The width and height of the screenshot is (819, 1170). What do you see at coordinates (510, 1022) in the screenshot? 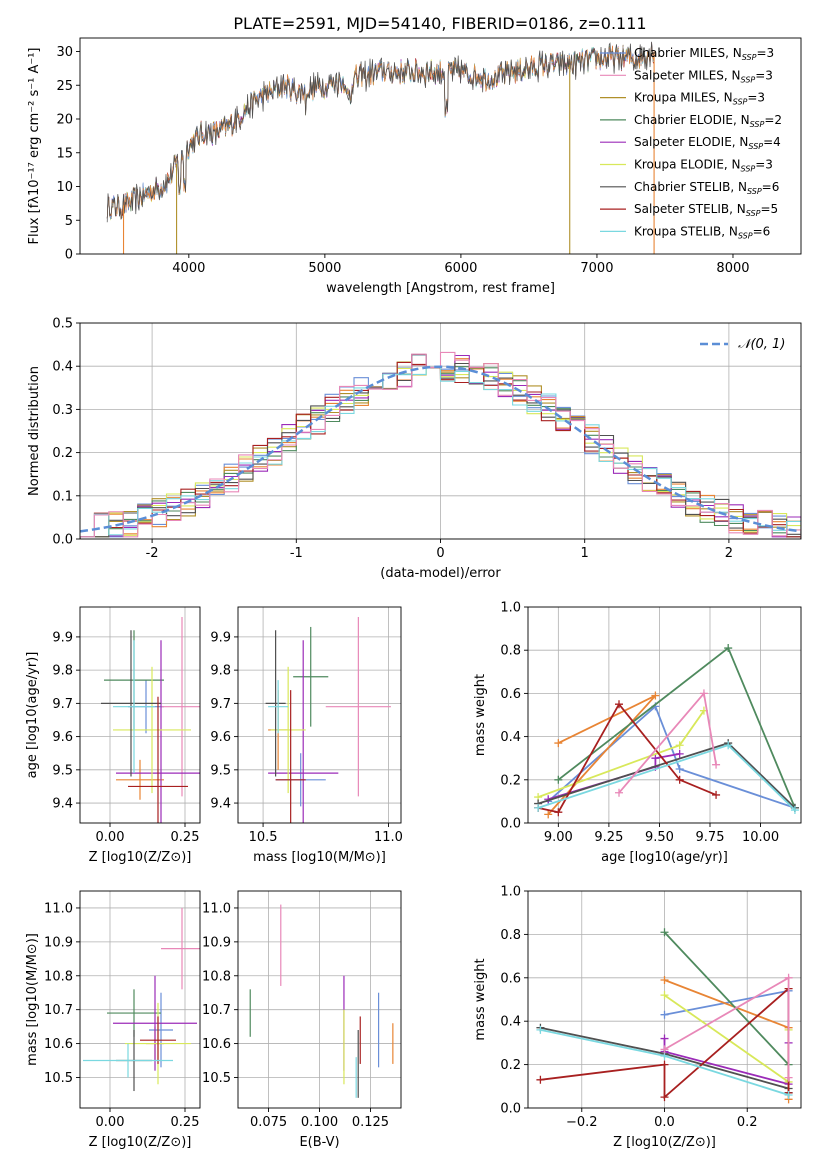
I see `massweight_vs_Z-ytick-label: 0.4` at bounding box center [510, 1022].